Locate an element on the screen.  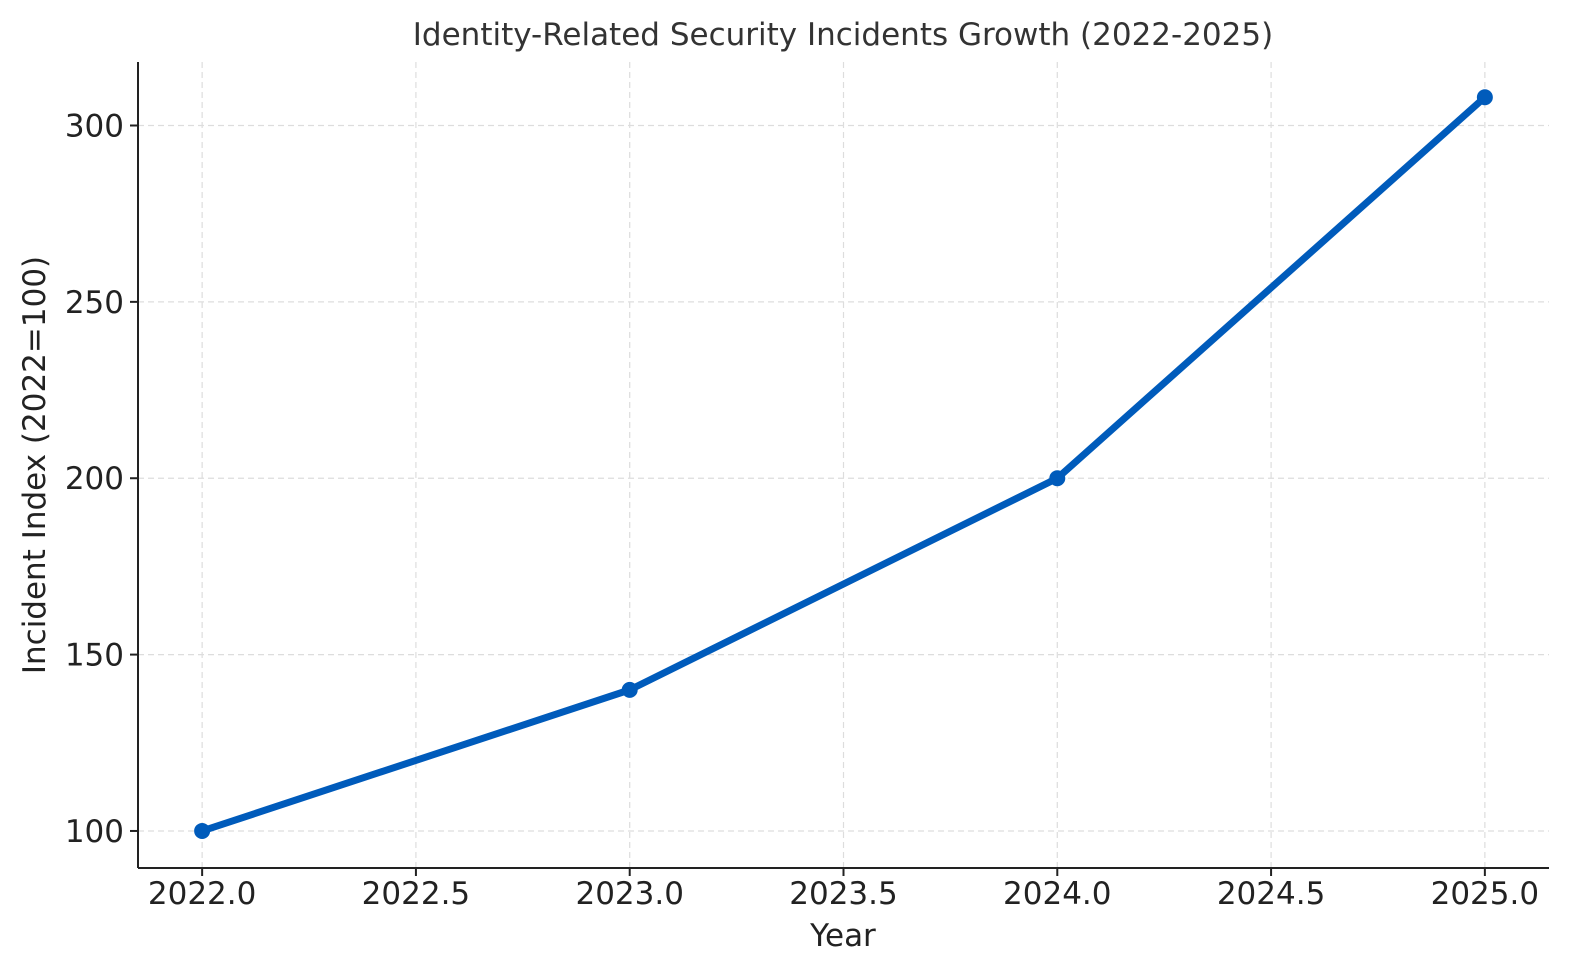
x-tick-label: 2025.0 is located at coordinates (1485, 894).